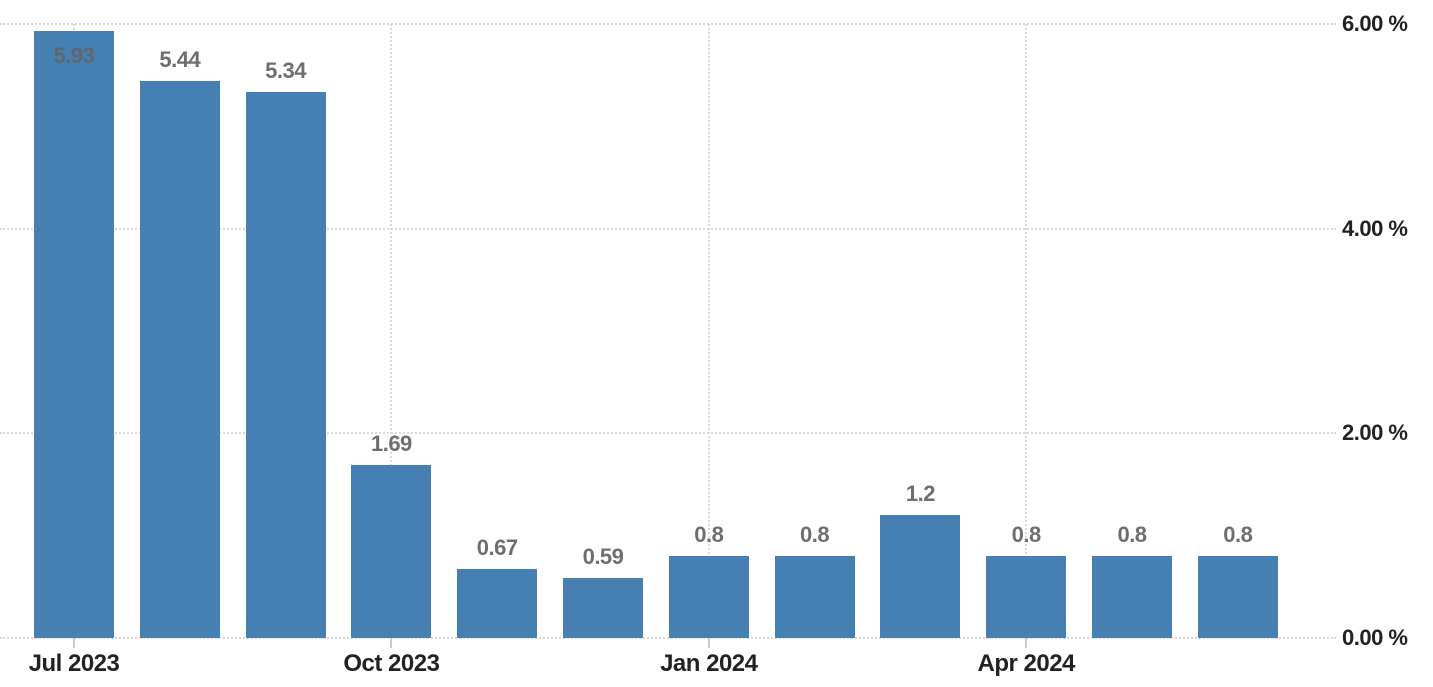 The height and width of the screenshot is (687, 1433). What do you see at coordinates (1375, 228) in the screenshot?
I see `y-axis-label: 4.00 %` at bounding box center [1375, 228].